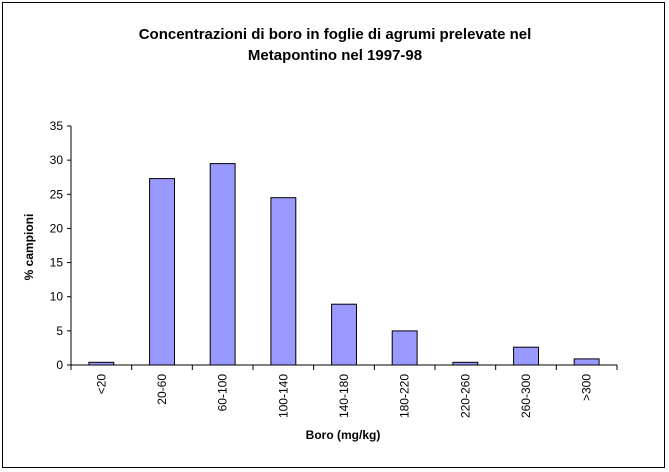 Image resolution: width=669 pixels, height=472 pixels. Describe the element at coordinates (283, 396) in the screenshot. I see `x-tick-label-3: 100-140` at that location.